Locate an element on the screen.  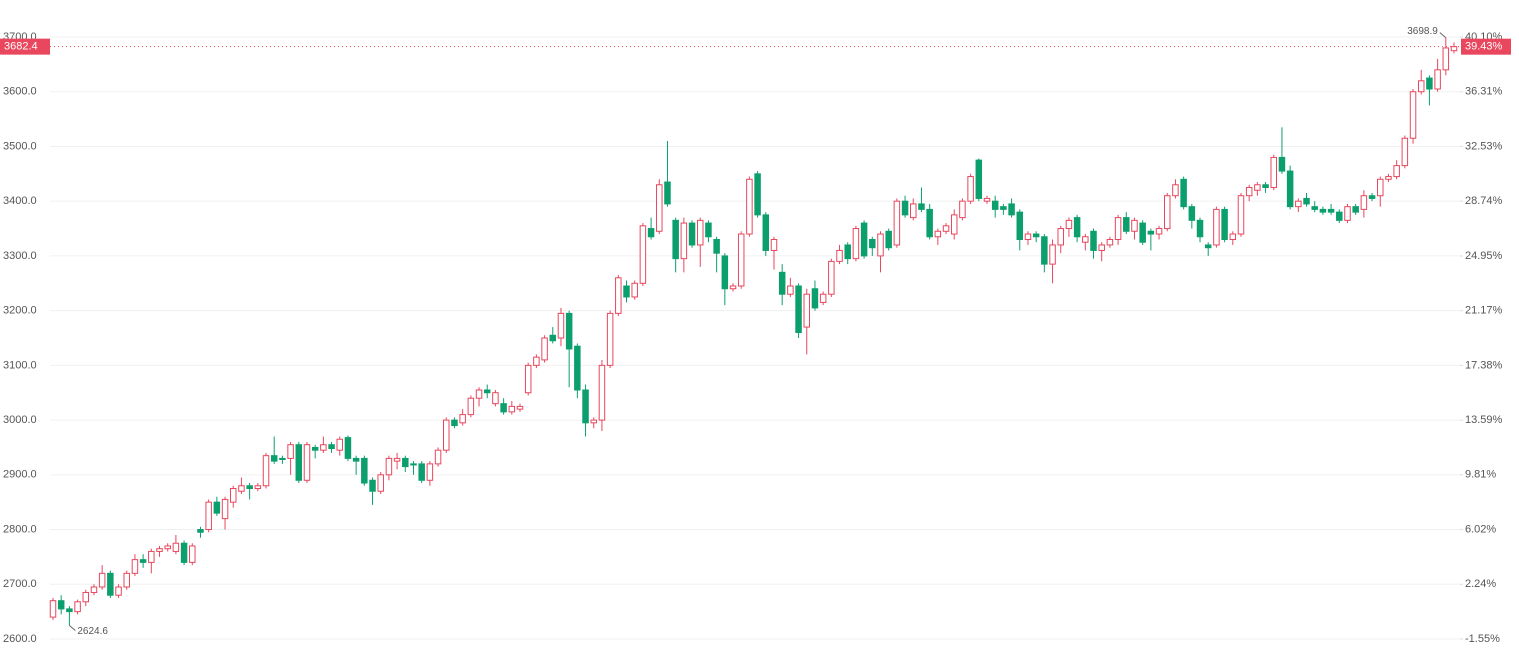
y-tick-label: 2800.0 is located at coordinates (20, 529).